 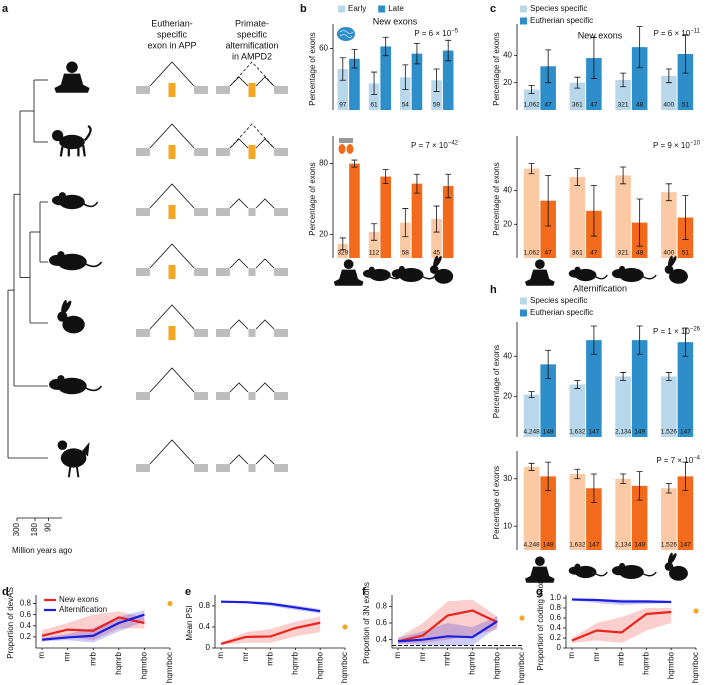 What do you see at coordinates (558, 8) in the screenshot?
I see `legend-label: Species specific` at bounding box center [558, 8].